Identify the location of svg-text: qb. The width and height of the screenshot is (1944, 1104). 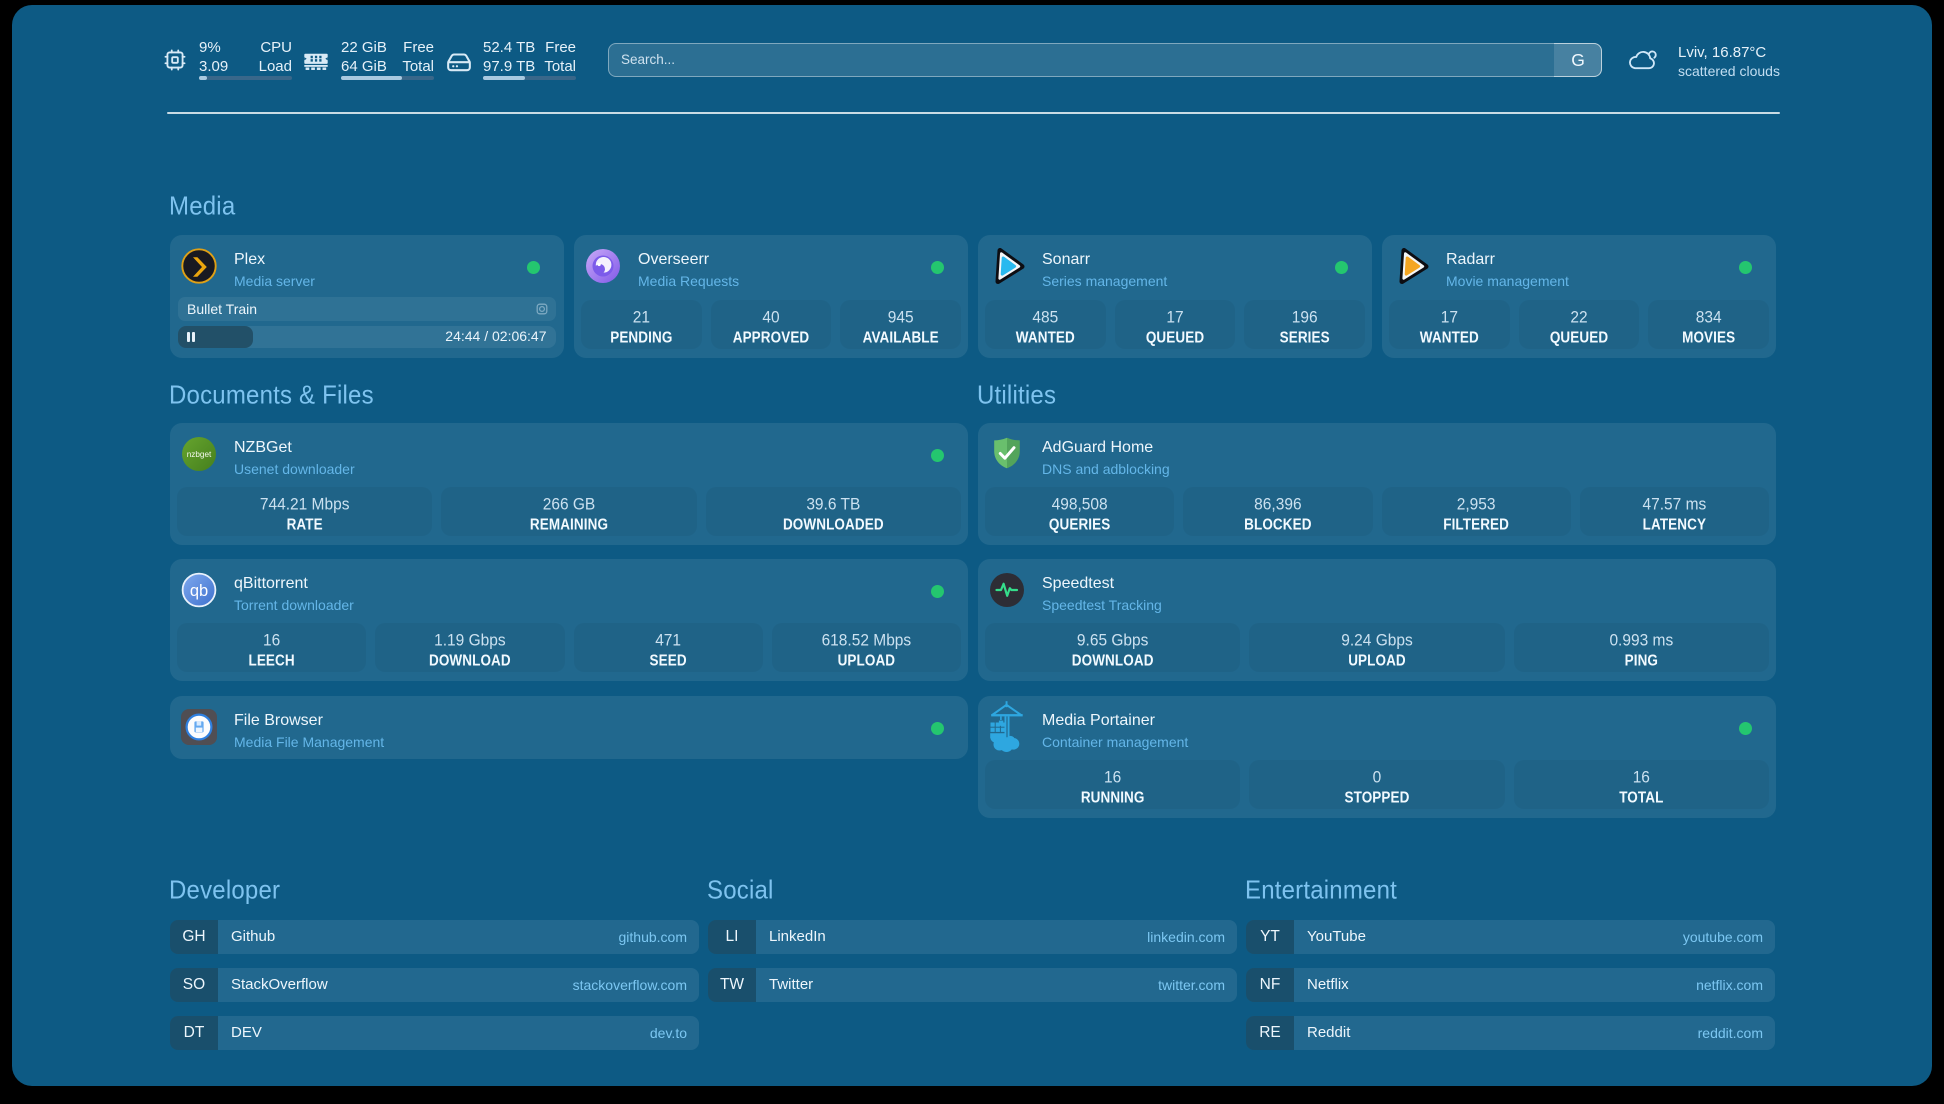
(199, 591).